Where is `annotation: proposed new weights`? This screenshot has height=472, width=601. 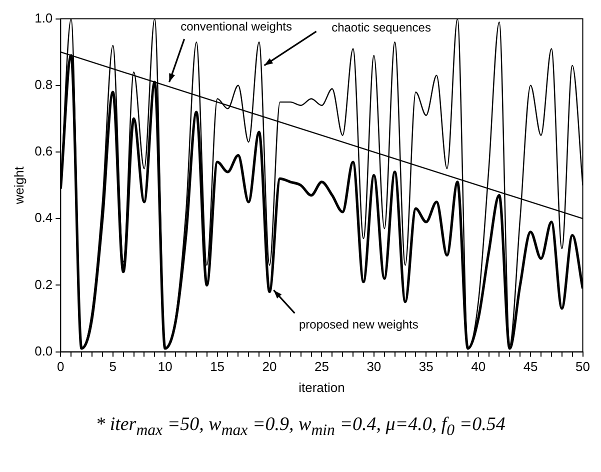
annotation: proposed new weights is located at coordinates (358, 325).